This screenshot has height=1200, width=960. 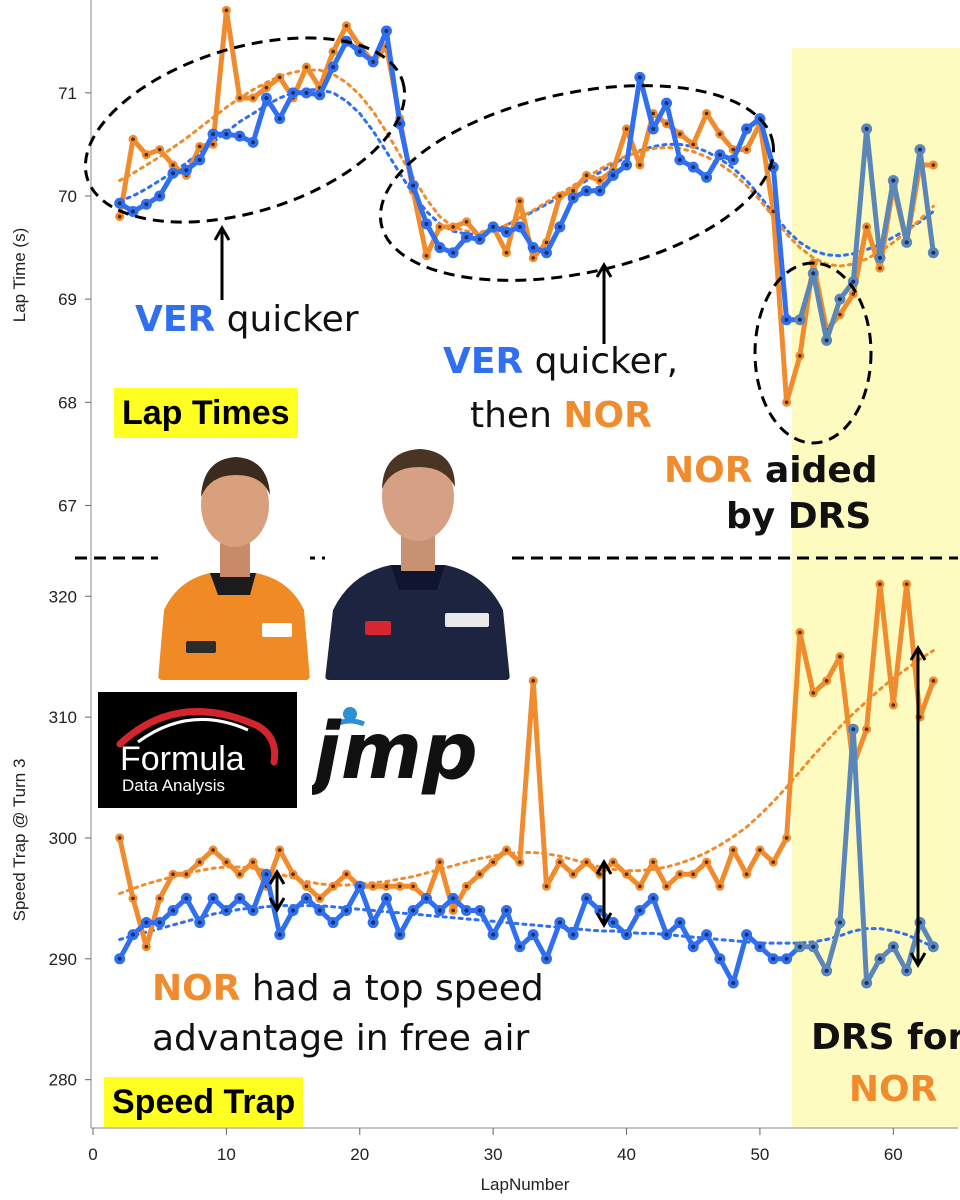 I want to click on svg-text: Formula, so click(x=182, y=759).